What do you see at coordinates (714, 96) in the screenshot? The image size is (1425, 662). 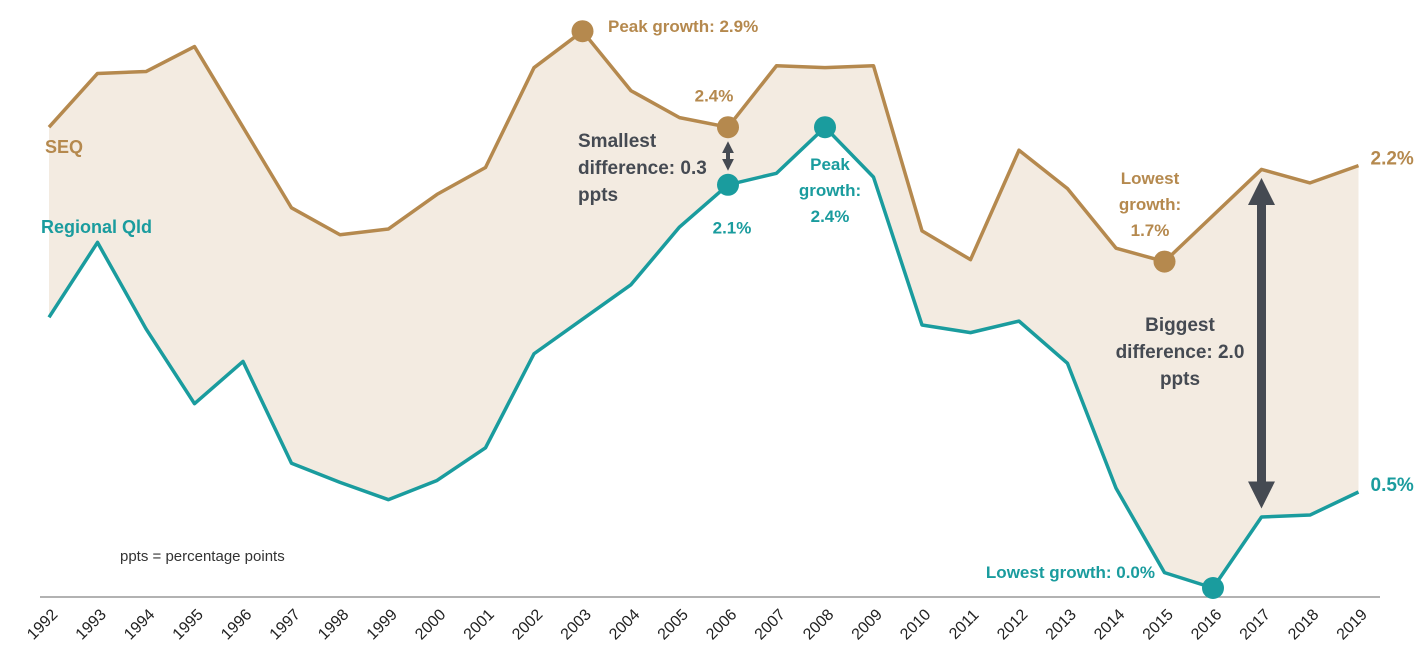 I see `value-label: 2.4%` at bounding box center [714, 96].